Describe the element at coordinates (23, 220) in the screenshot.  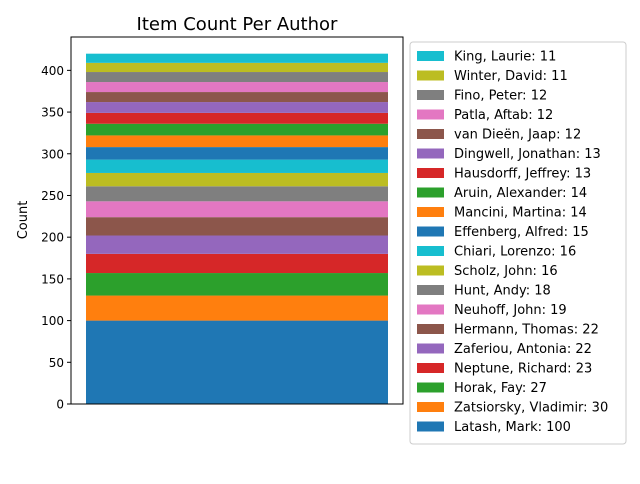
I see `y-axis-label: Count` at that location.